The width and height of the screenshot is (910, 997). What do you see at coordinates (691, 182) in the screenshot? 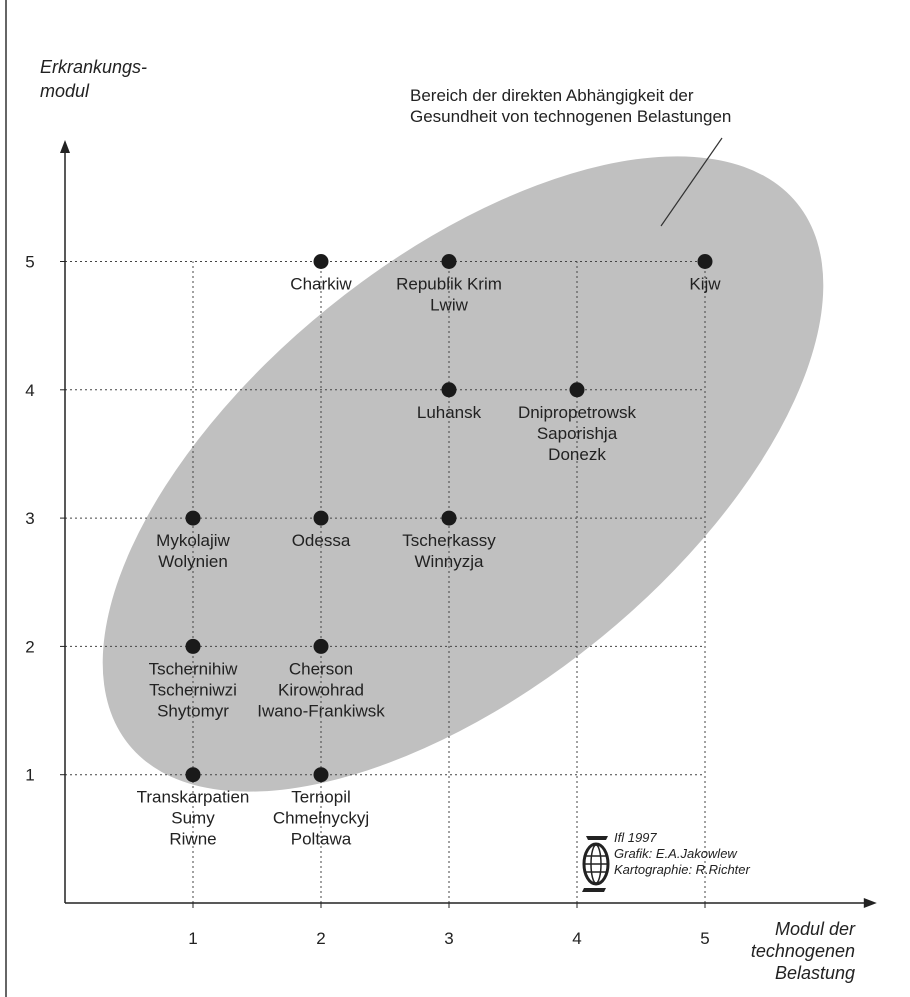
I see `annotation-pointer` at bounding box center [691, 182].